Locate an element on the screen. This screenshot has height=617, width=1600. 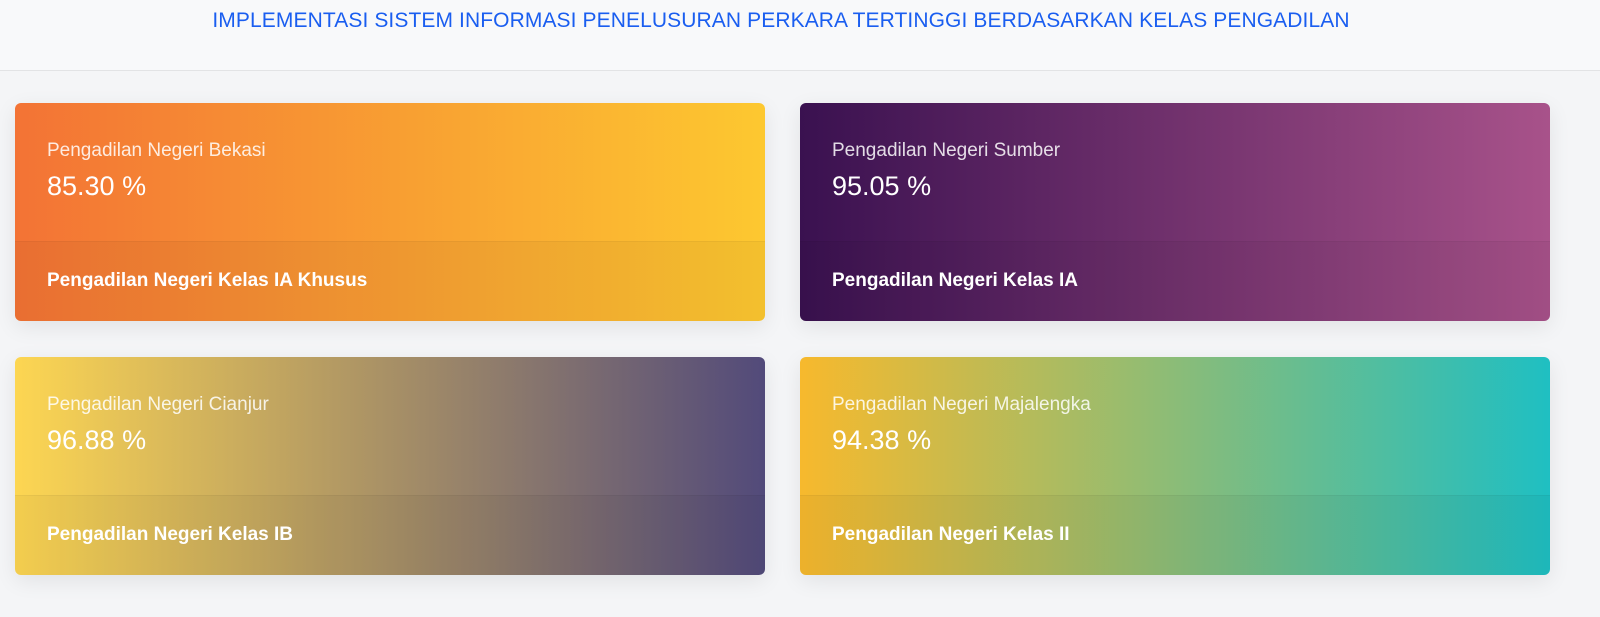
card-footer: Pengadilan Negeri Kelas IA Khusus is located at coordinates (390, 281).